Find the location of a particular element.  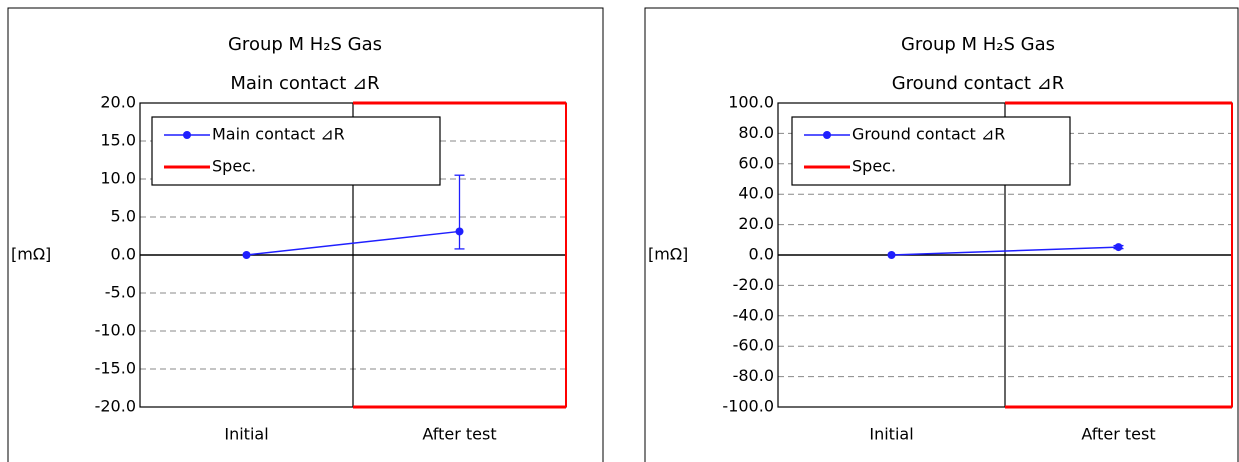

y-tick-label: 10.0 is located at coordinates (118, 178).